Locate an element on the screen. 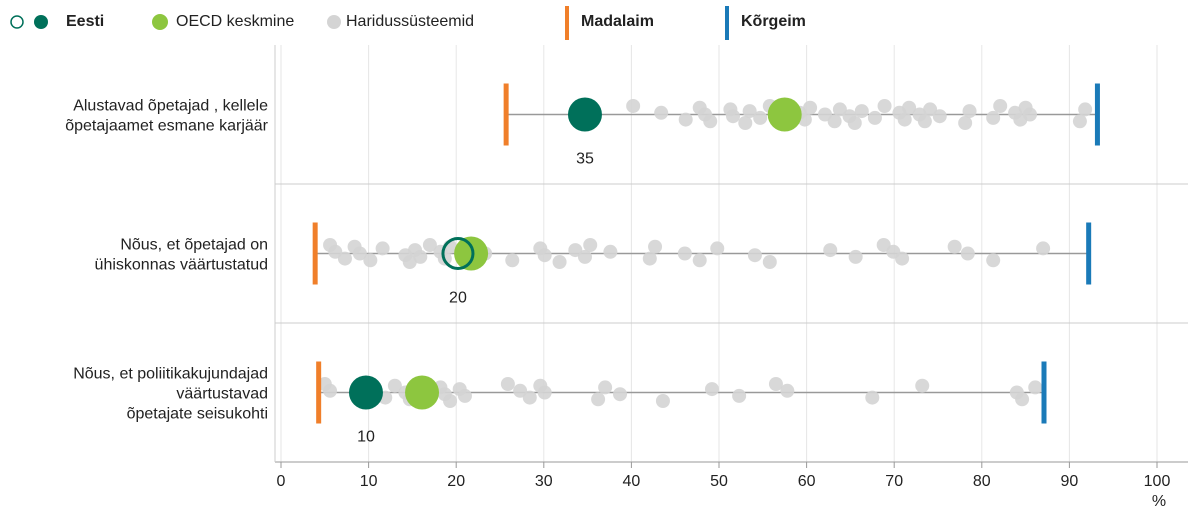 The image size is (1188, 510). legend-marker-hollow is located at coordinates (17, 22).